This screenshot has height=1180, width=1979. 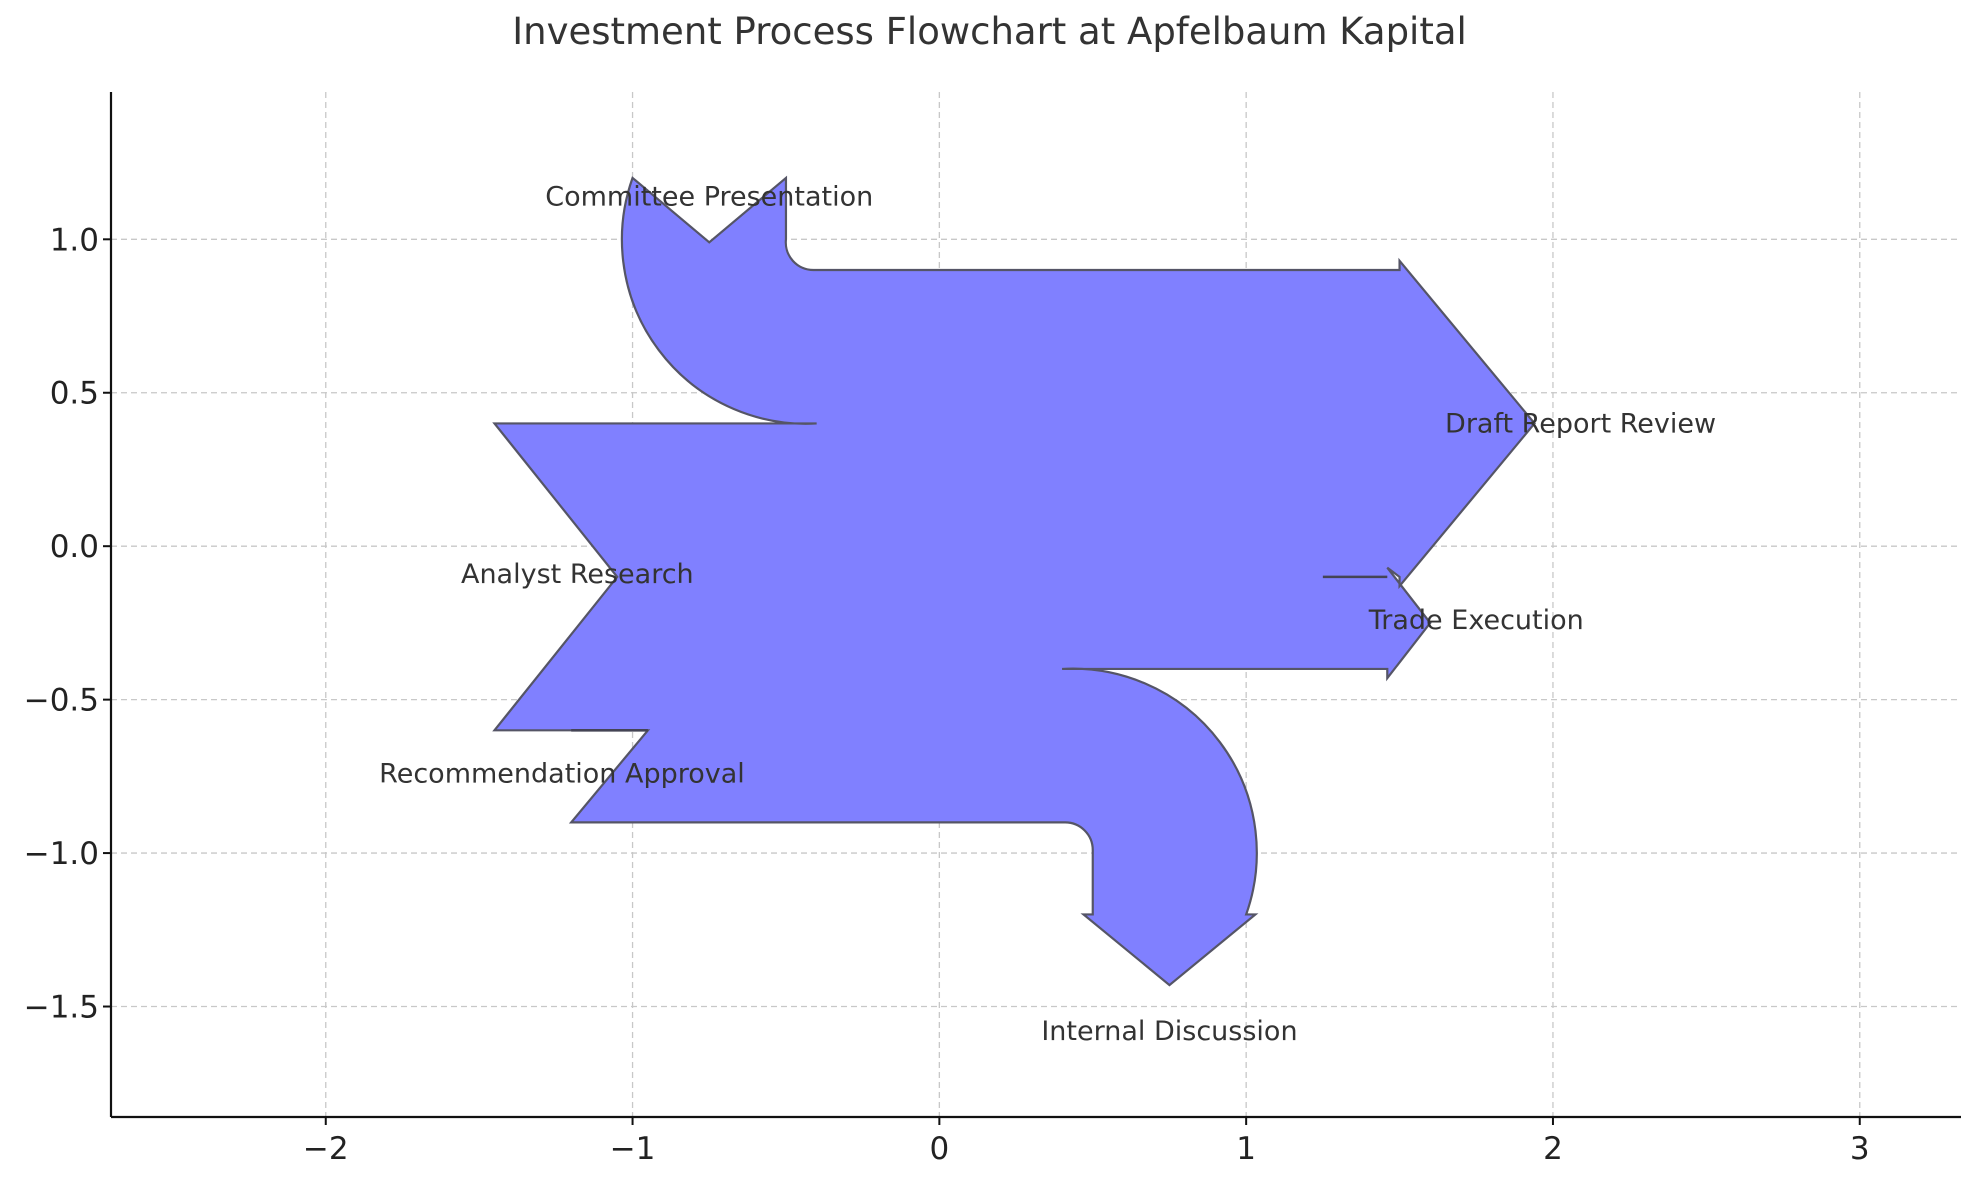 What do you see at coordinates (939, 1149) in the screenshot?
I see `x-tick-label: 0` at bounding box center [939, 1149].